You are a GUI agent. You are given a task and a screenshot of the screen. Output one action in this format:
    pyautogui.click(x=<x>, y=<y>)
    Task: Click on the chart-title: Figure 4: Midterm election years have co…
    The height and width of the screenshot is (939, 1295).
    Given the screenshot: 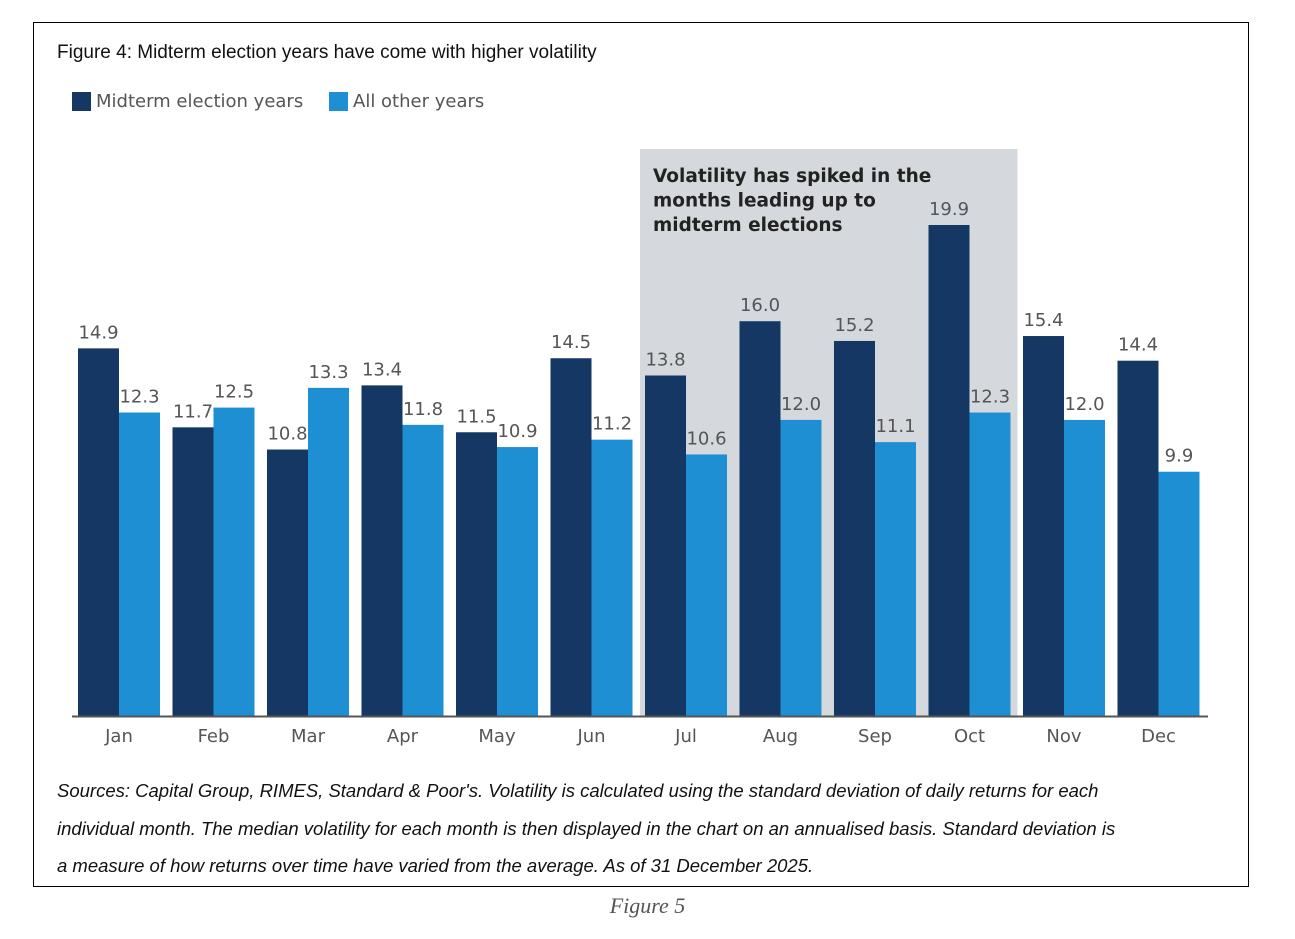 What is the action you would take?
    pyautogui.click(x=327, y=52)
    